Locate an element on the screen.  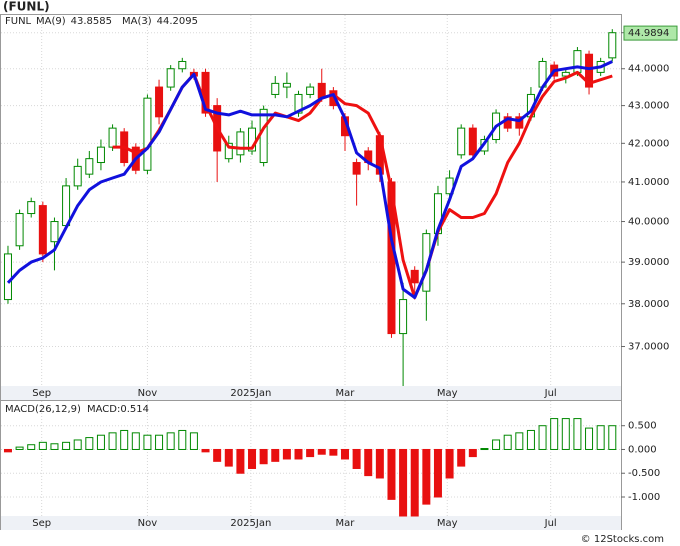
y-tick-label: 38.0000 is located at coordinates (648, 304).